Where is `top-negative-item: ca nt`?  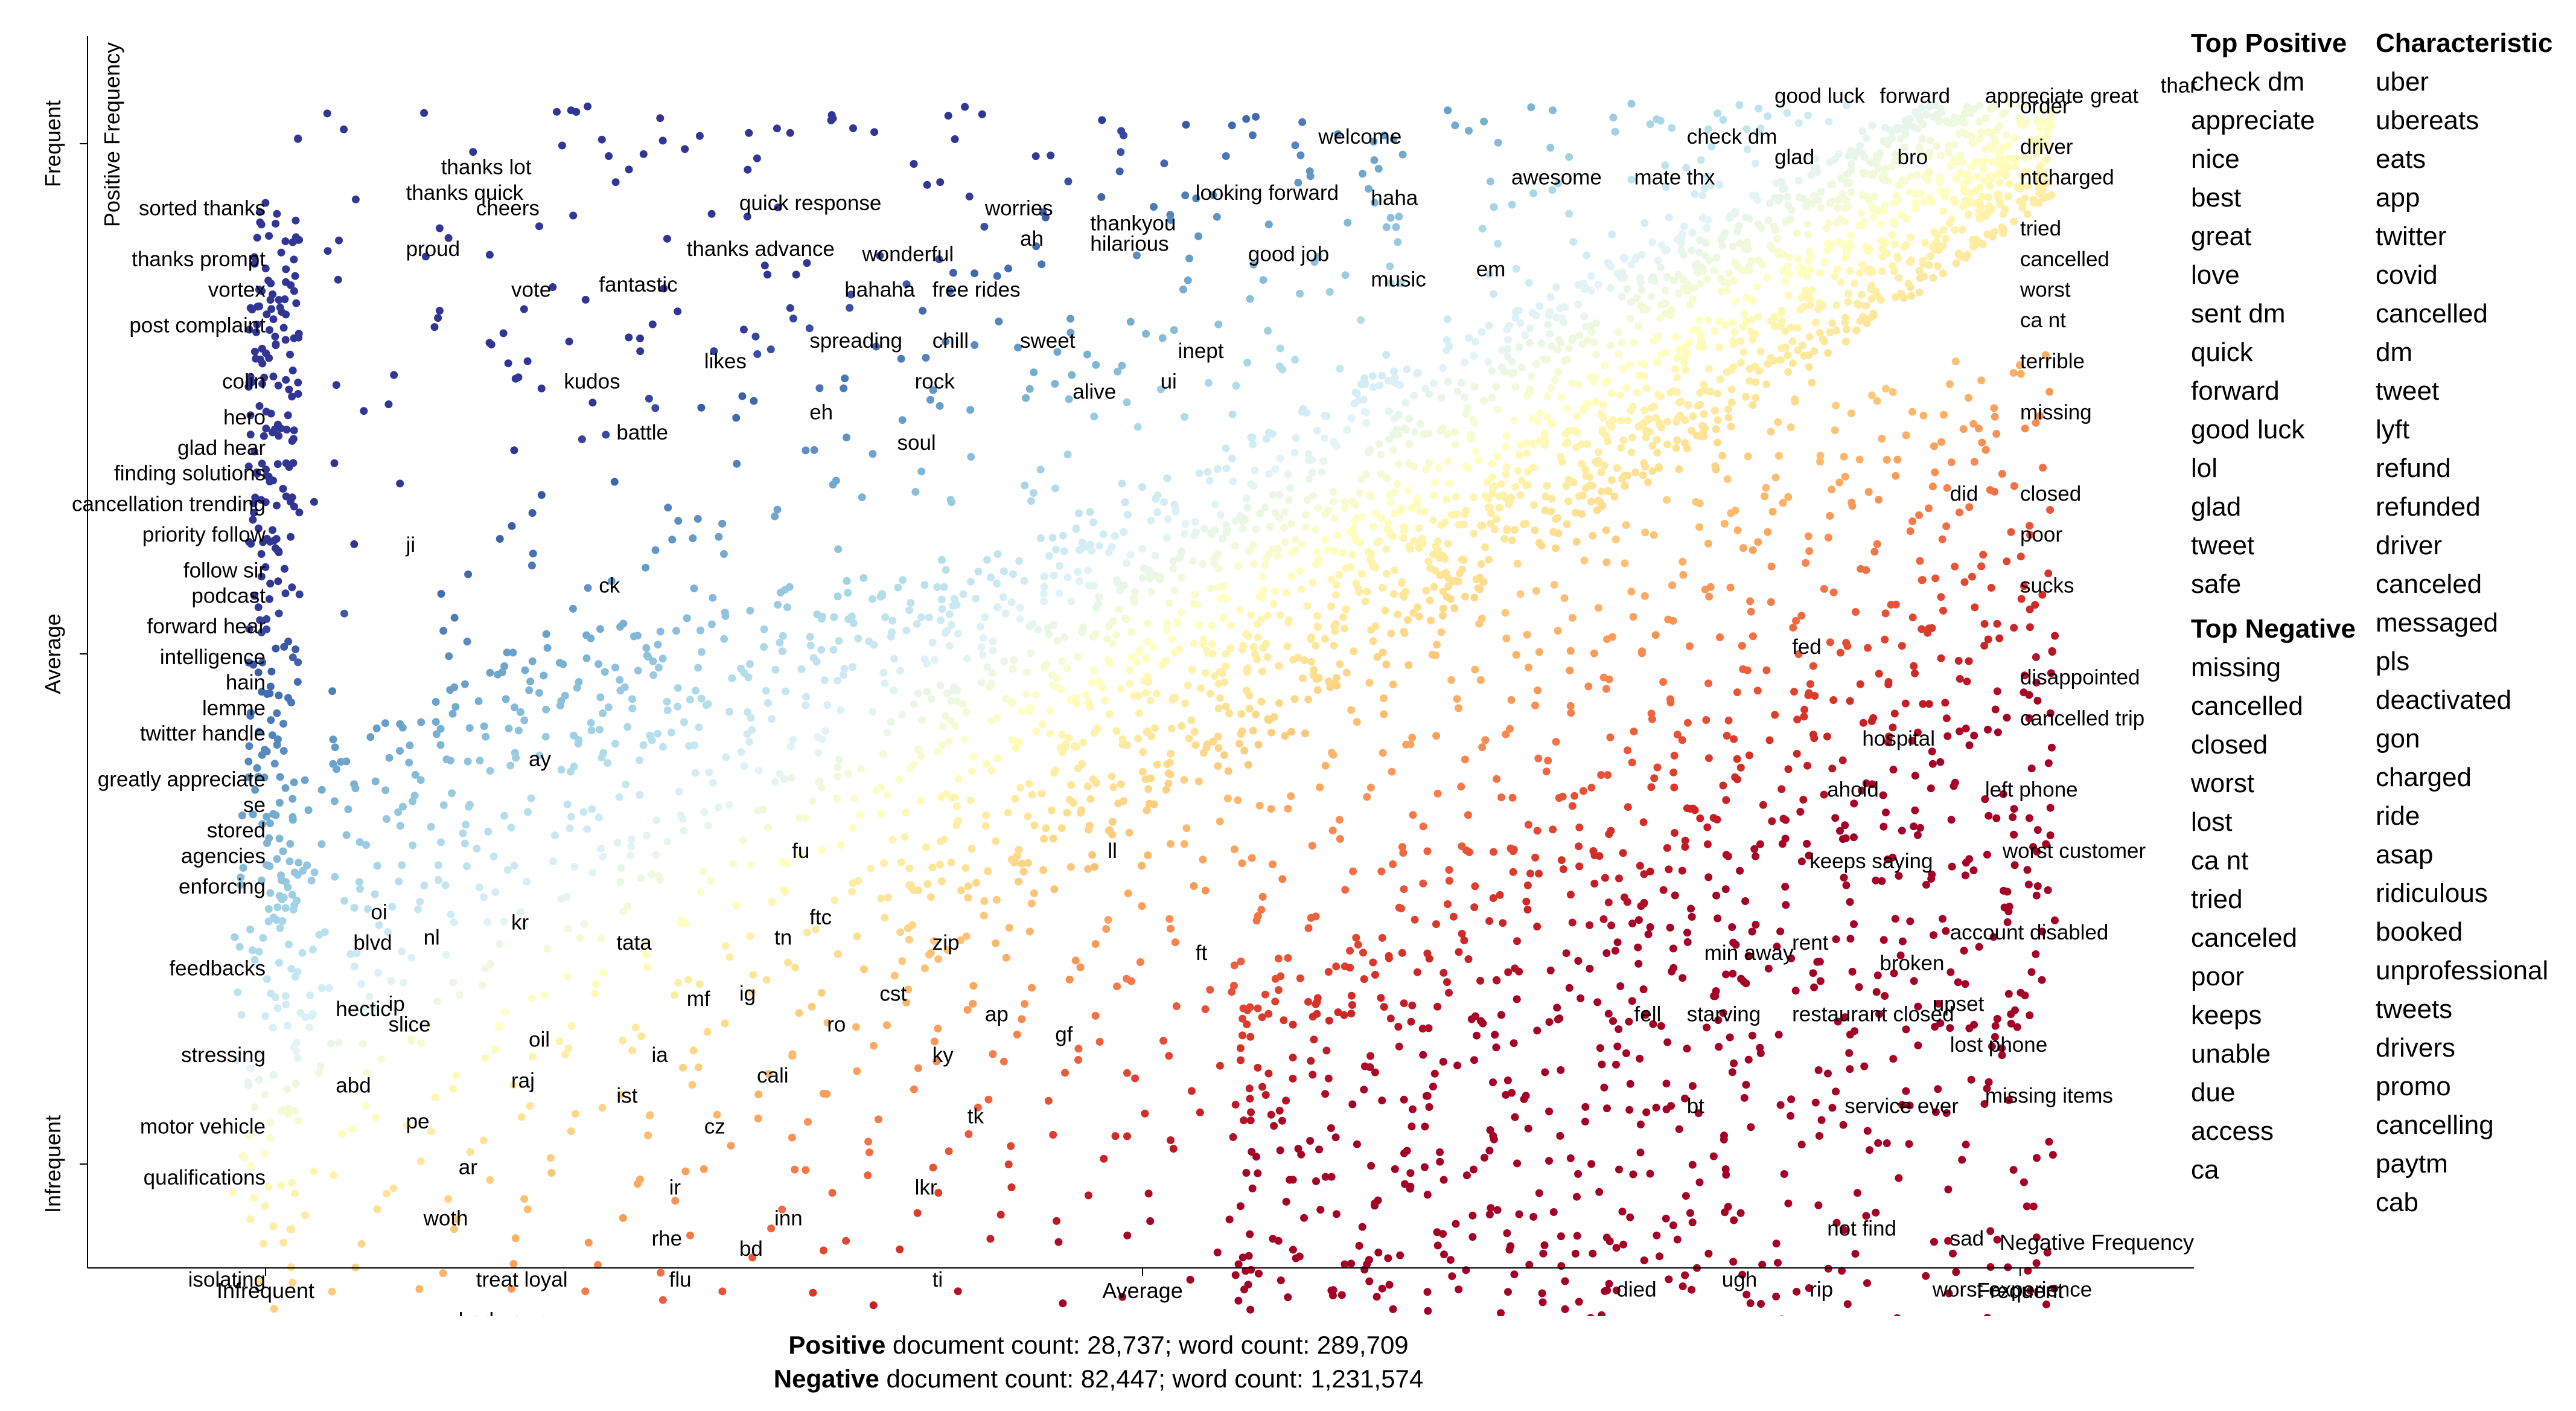
top-negative-item: ca nt is located at coordinates (2220, 860).